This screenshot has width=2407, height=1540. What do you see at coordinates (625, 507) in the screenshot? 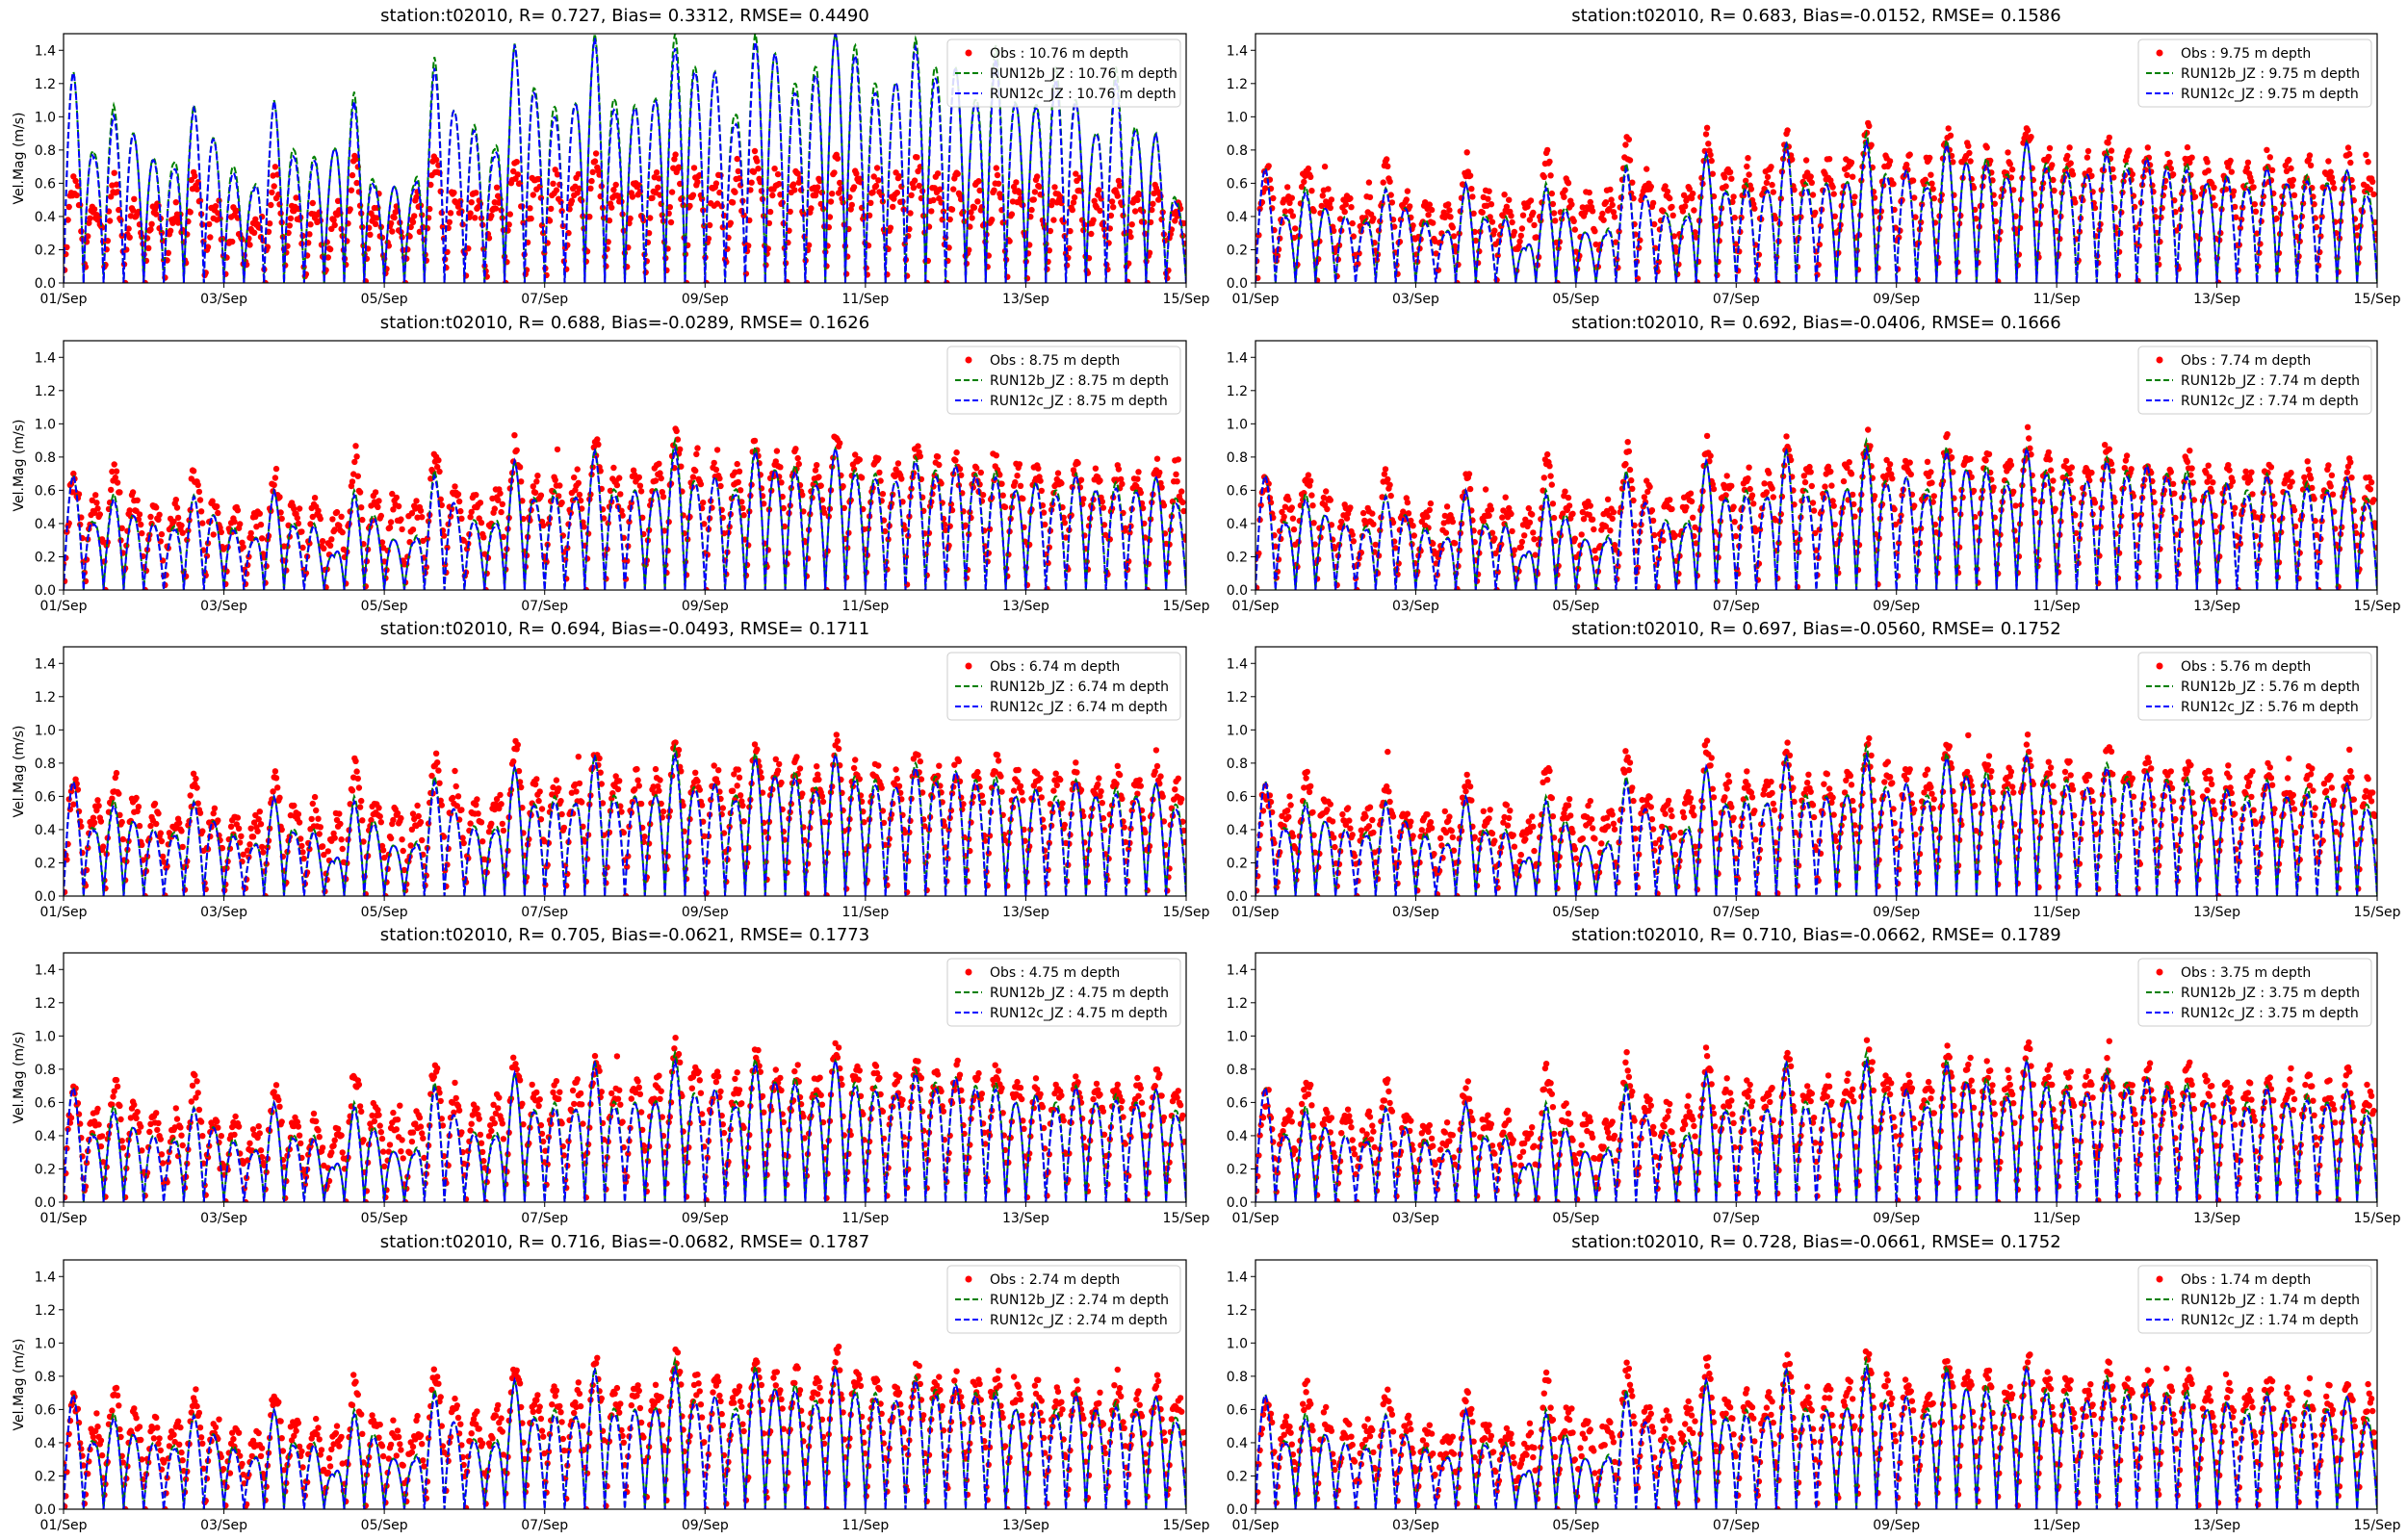
I see `plot-area` at bounding box center [625, 507].